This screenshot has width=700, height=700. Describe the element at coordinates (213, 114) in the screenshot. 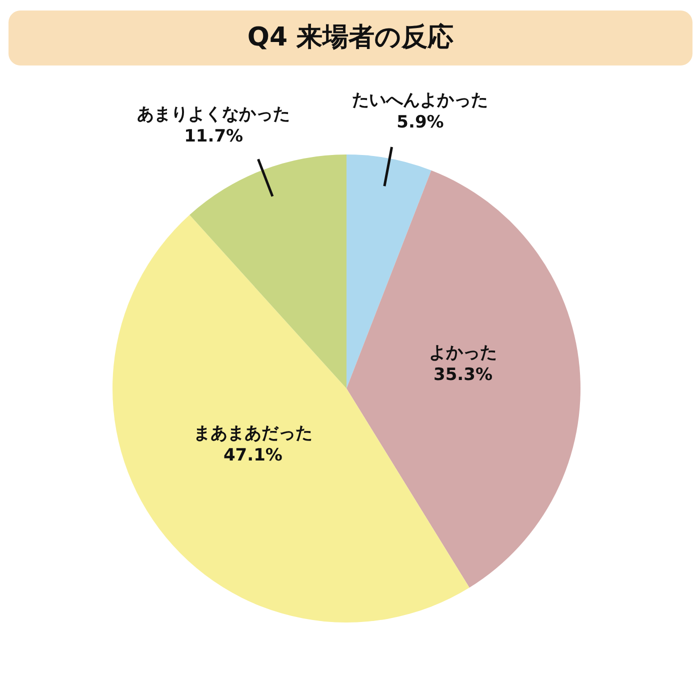

I see `slice-label: あまりよくなかった` at that location.